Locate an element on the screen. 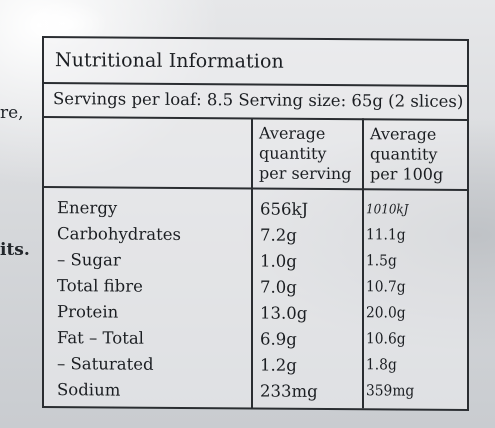 This screenshot has width=495, height=428. table-row: Fat – Total 6.9g 10.6g is located at coordinates (255, 342).